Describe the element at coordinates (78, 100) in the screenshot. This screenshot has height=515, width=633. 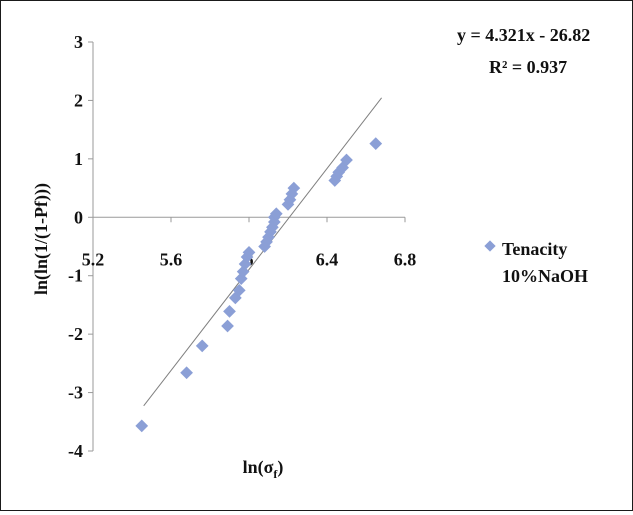
I see `y-tick-label: 2` at that location.